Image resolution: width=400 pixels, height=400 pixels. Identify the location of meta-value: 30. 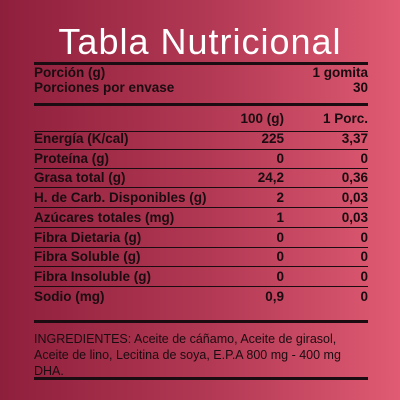
(360, 87).